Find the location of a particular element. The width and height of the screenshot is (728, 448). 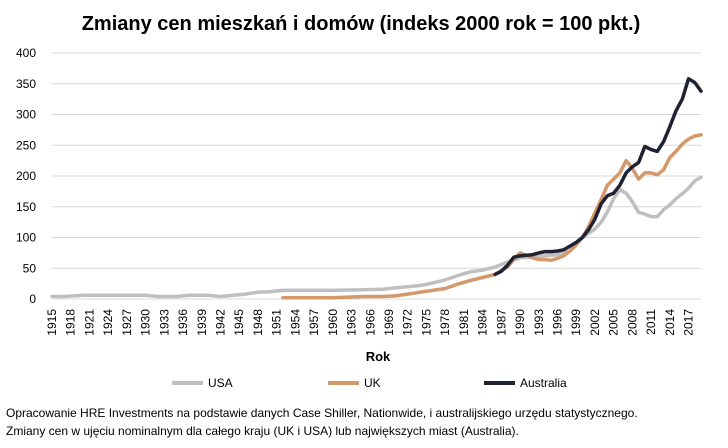

y-axis: 0 50 100 150 200 250 300 350 400 is located at coordinates (26, 176).